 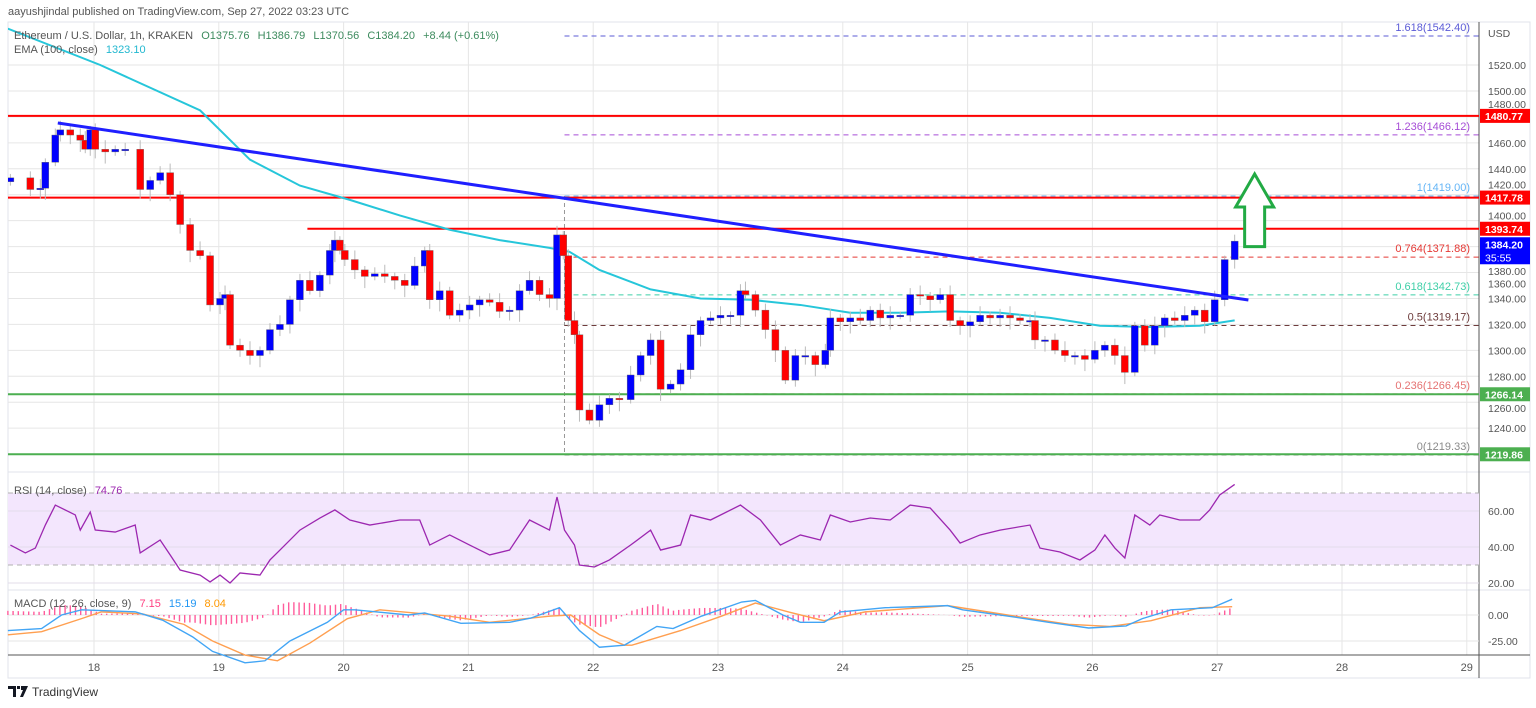 I want to click on macd-signal-line, so click(x=620, y=632).